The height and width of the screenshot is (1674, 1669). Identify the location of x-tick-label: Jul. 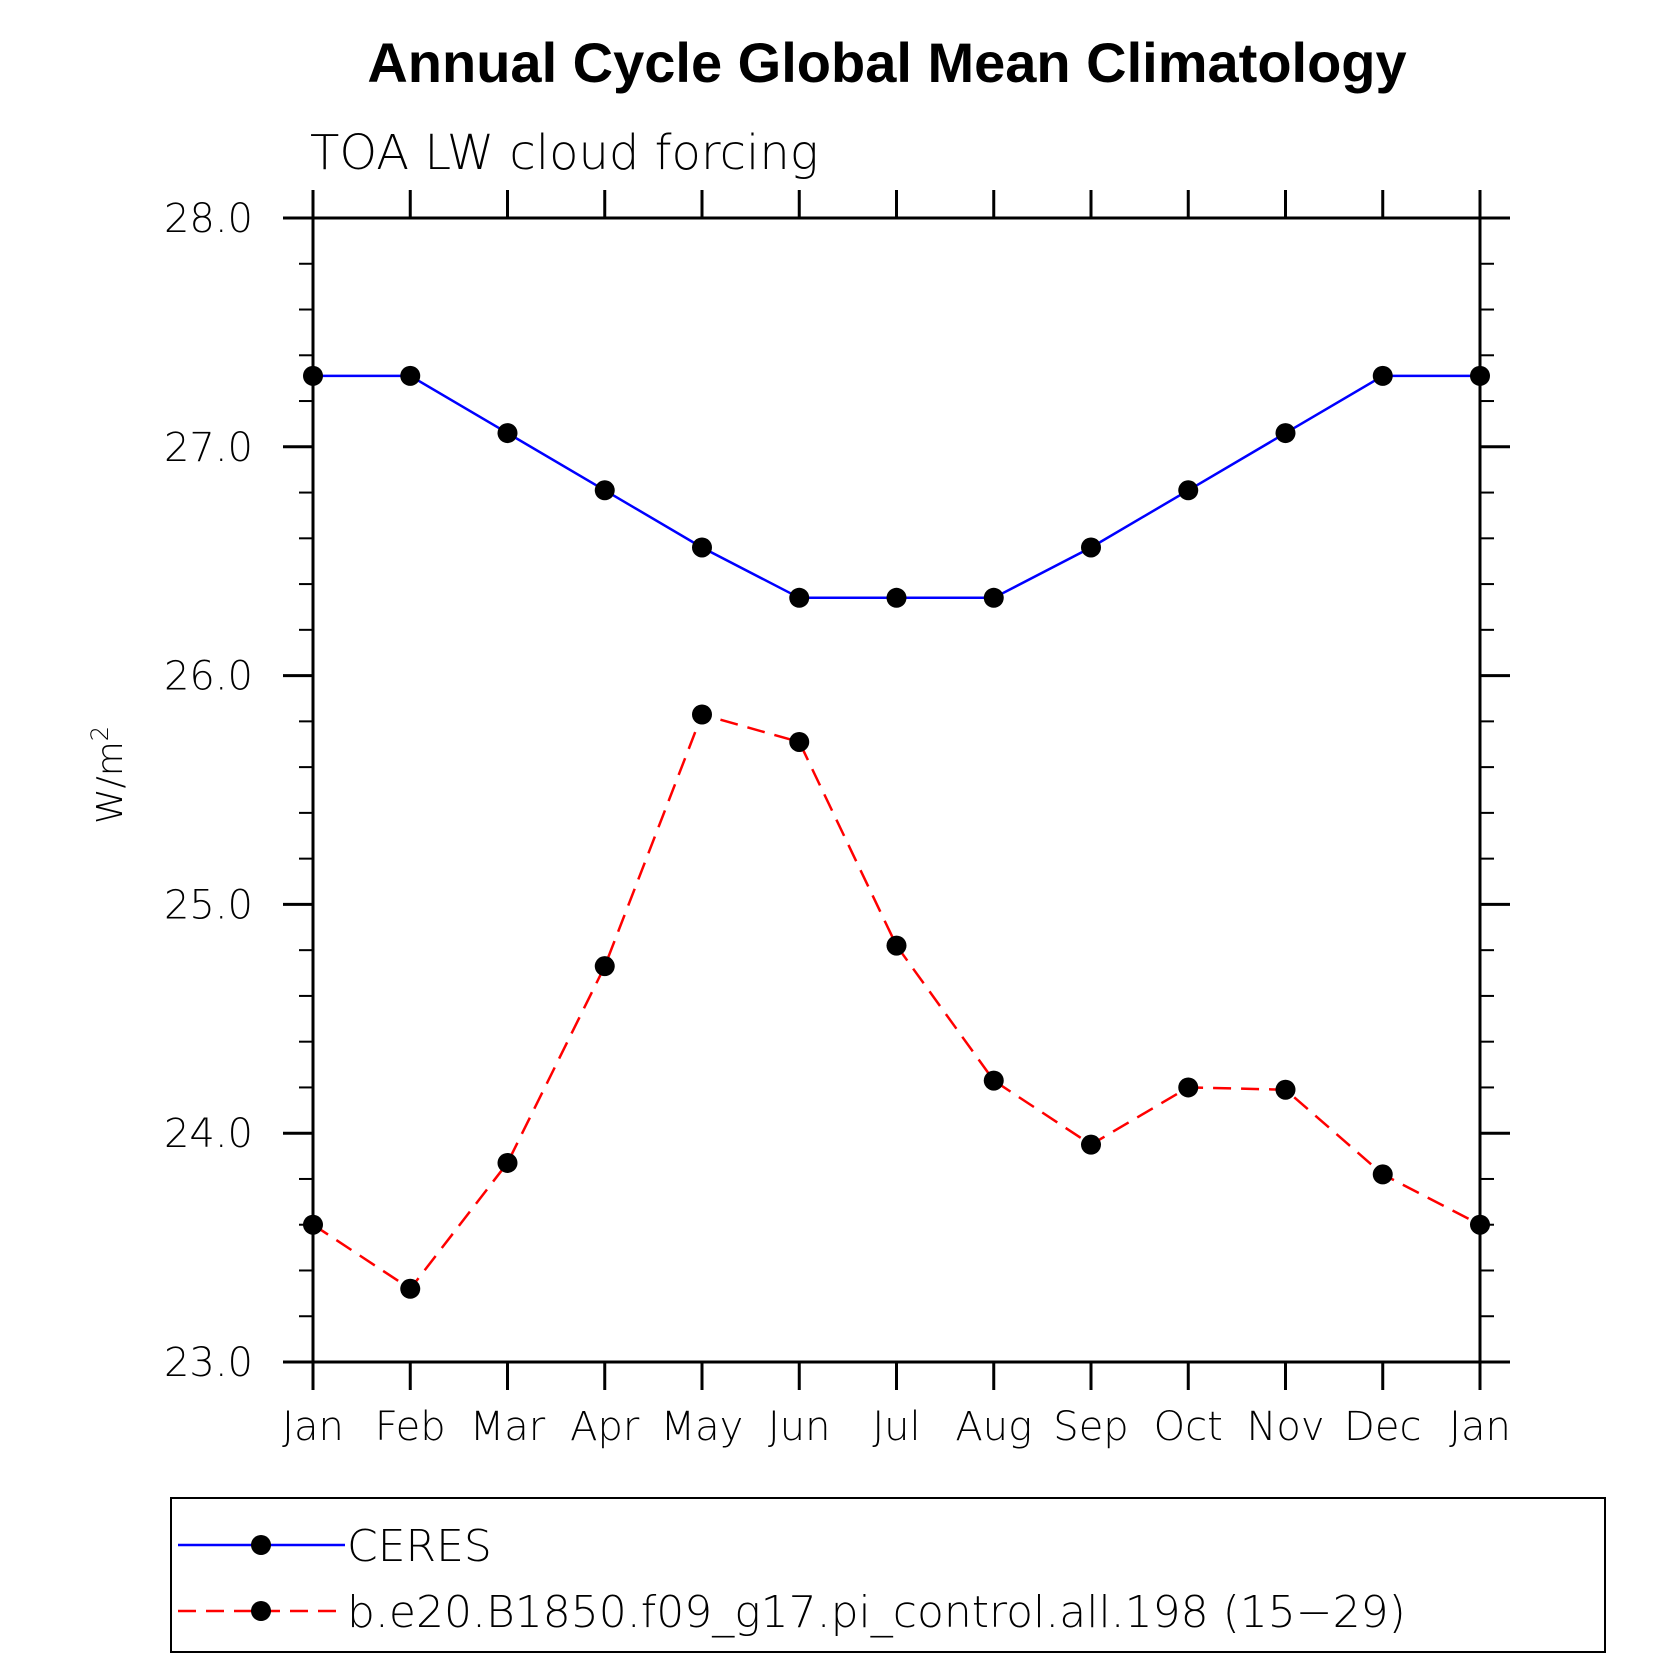
(896, 1427).